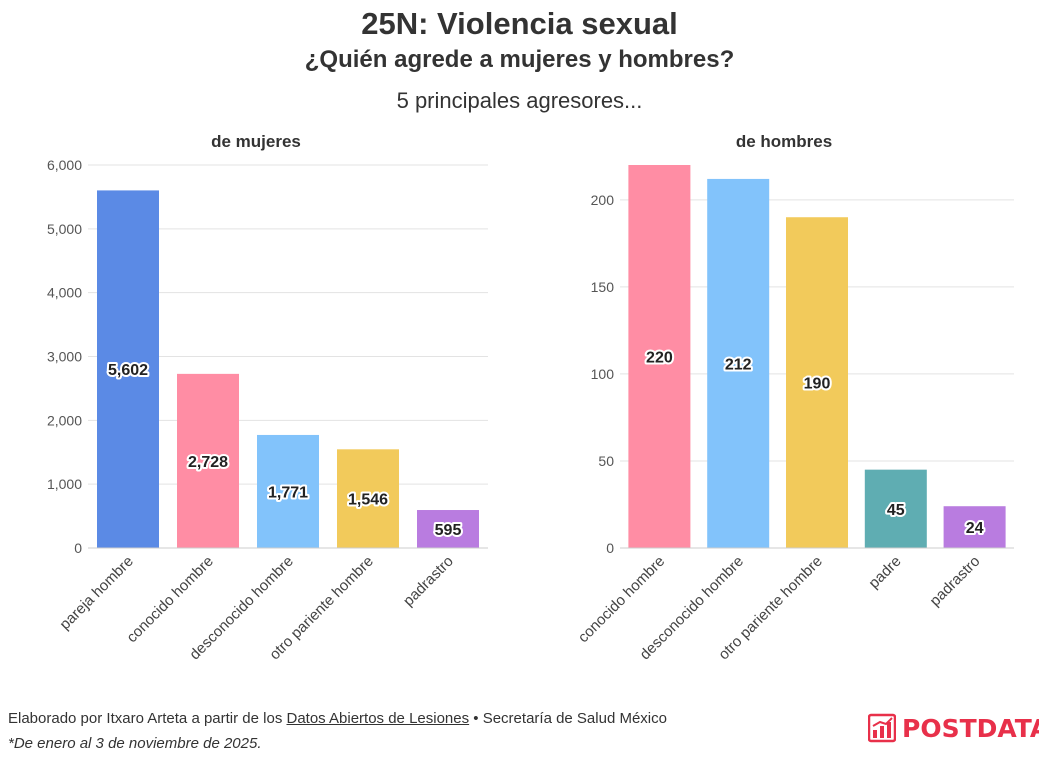 The height and width of the screenshot is (761, 1039). I want to click on data-label: 212, so click(738, 364).